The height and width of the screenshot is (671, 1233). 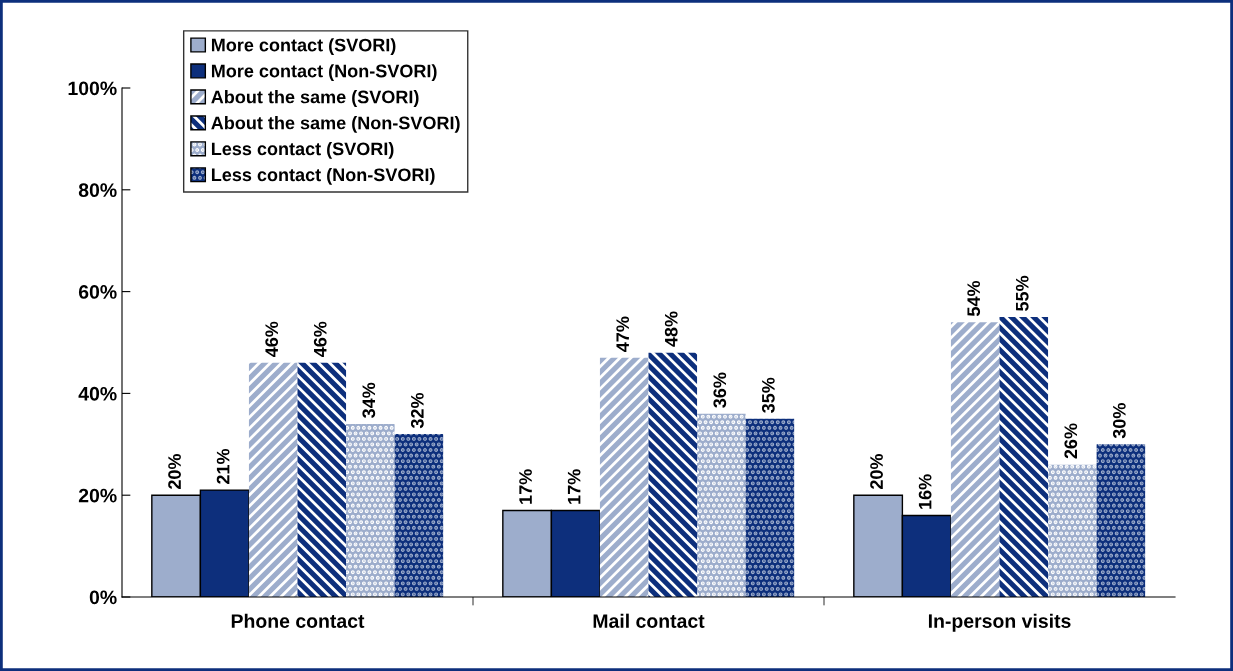 What do you see at coordinates (324, 72) in the screenshot?
I see `legend-label: More contact (Non-SVORI)` at bounding box center [324, 72].